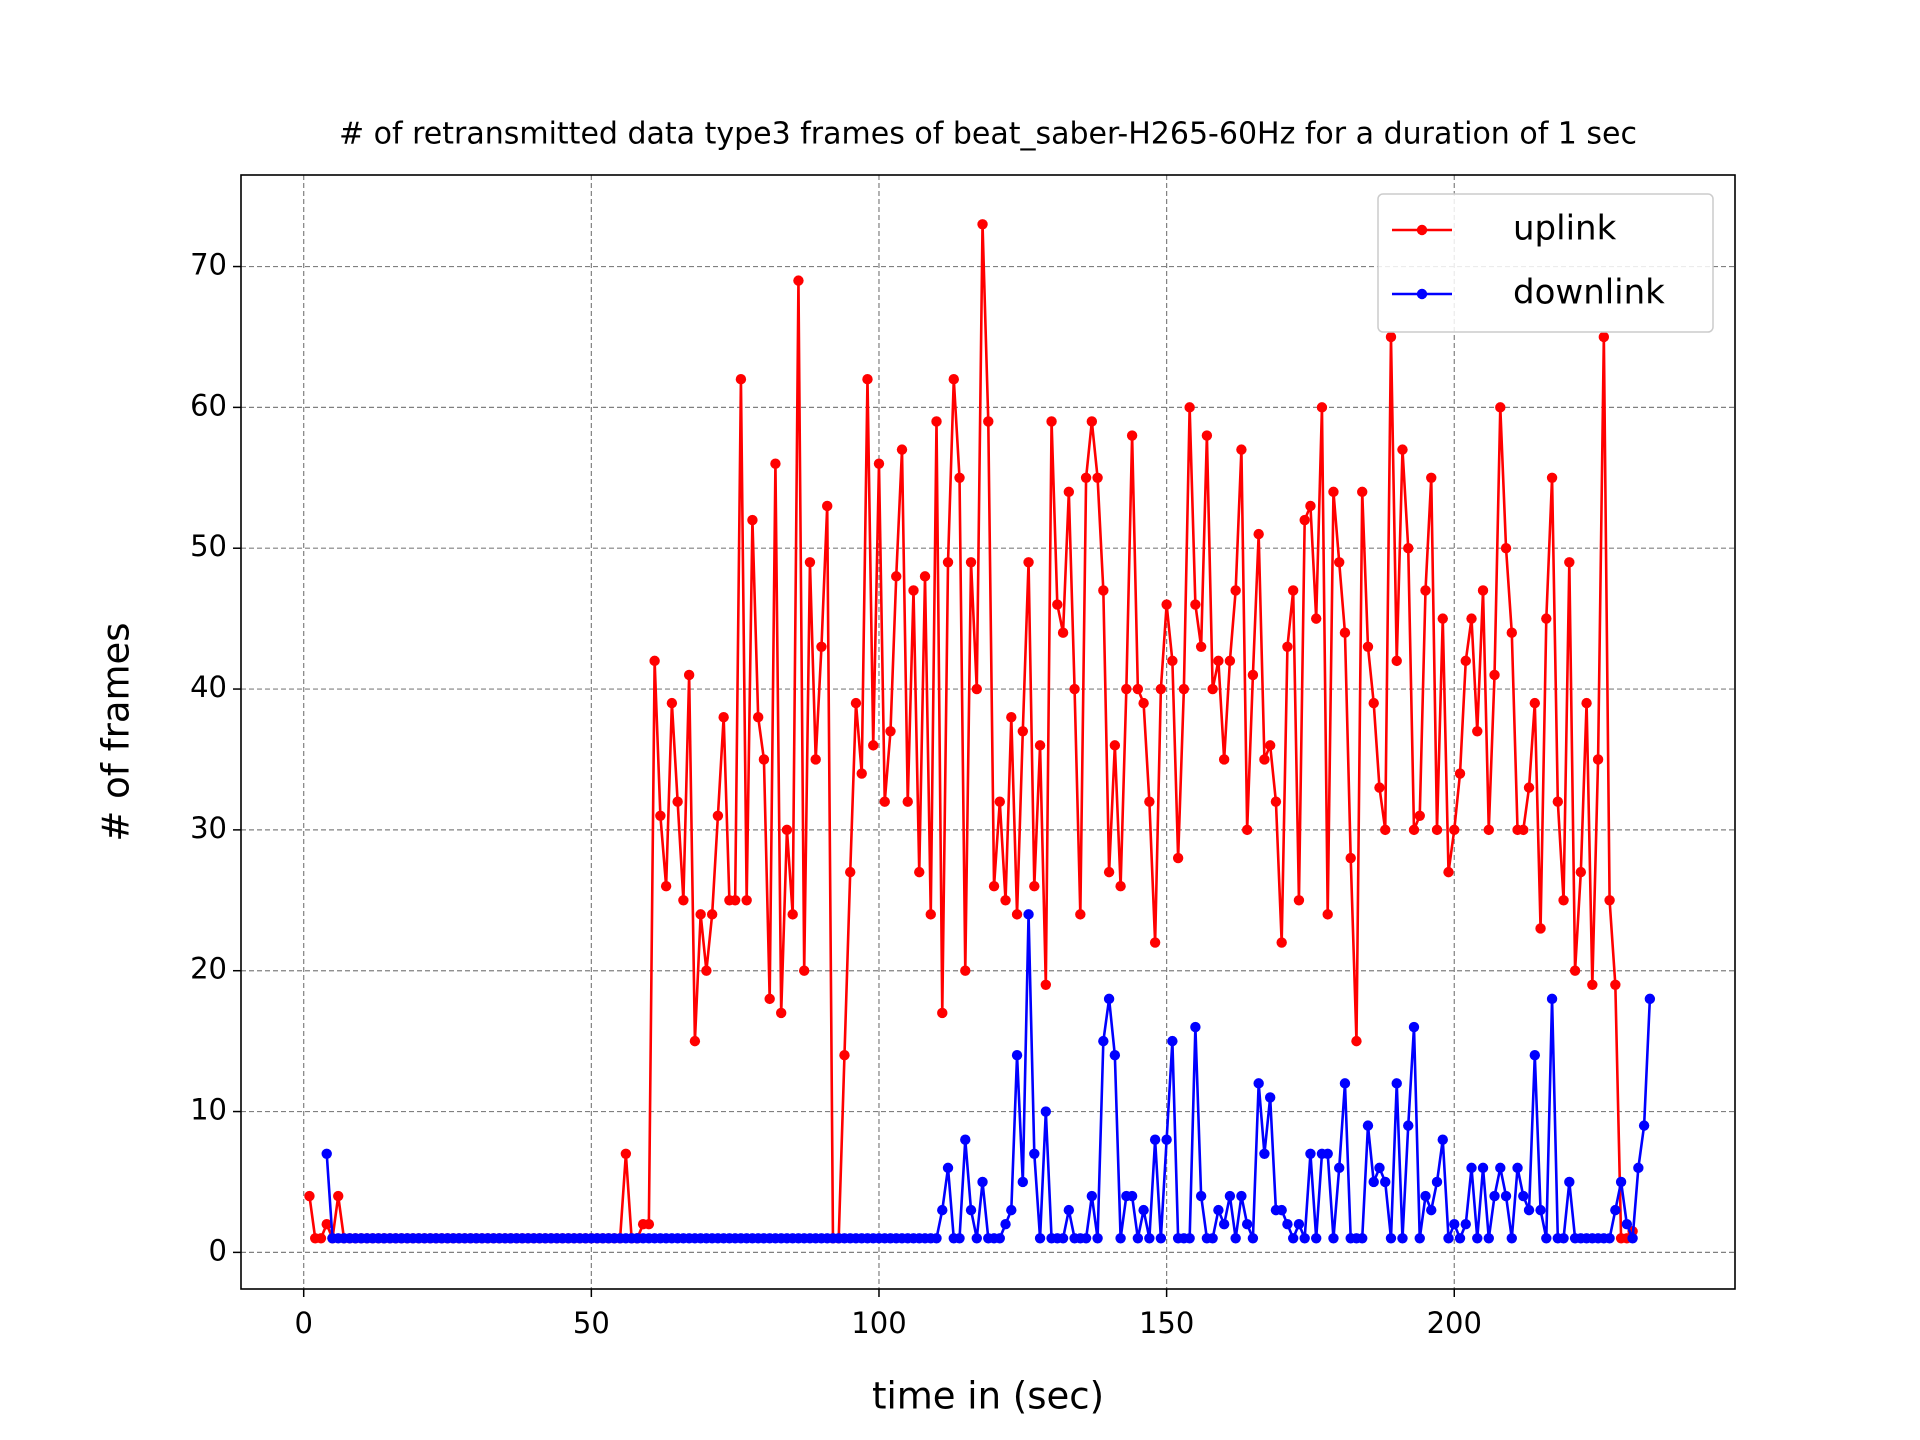 This screenshot has height=1440, width=1920. Describe the element at coordinates (208, 405) in the screenshot. I see `y-tick-label: 60` at that location.